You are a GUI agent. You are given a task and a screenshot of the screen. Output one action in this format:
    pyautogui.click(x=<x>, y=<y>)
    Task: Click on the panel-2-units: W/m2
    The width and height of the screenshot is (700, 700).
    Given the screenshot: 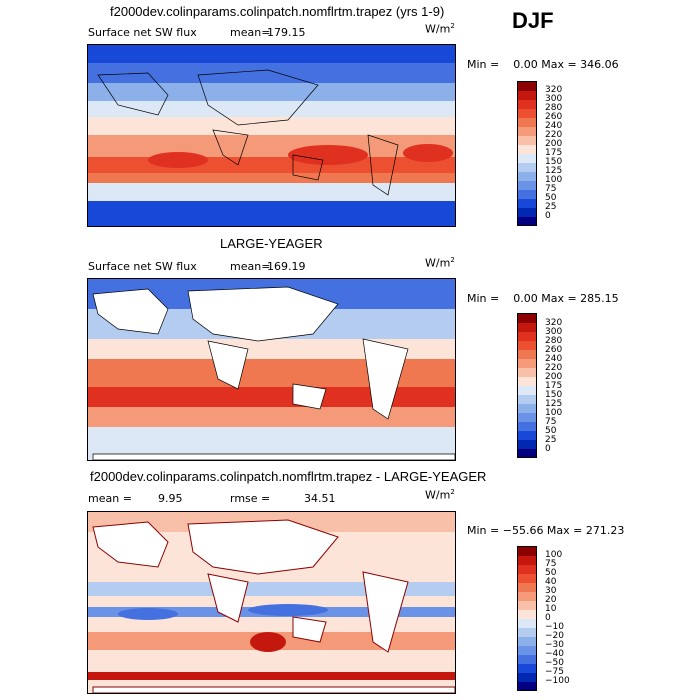 What is the action you would take?
    pyautogui.click(x=440, y=263)
    